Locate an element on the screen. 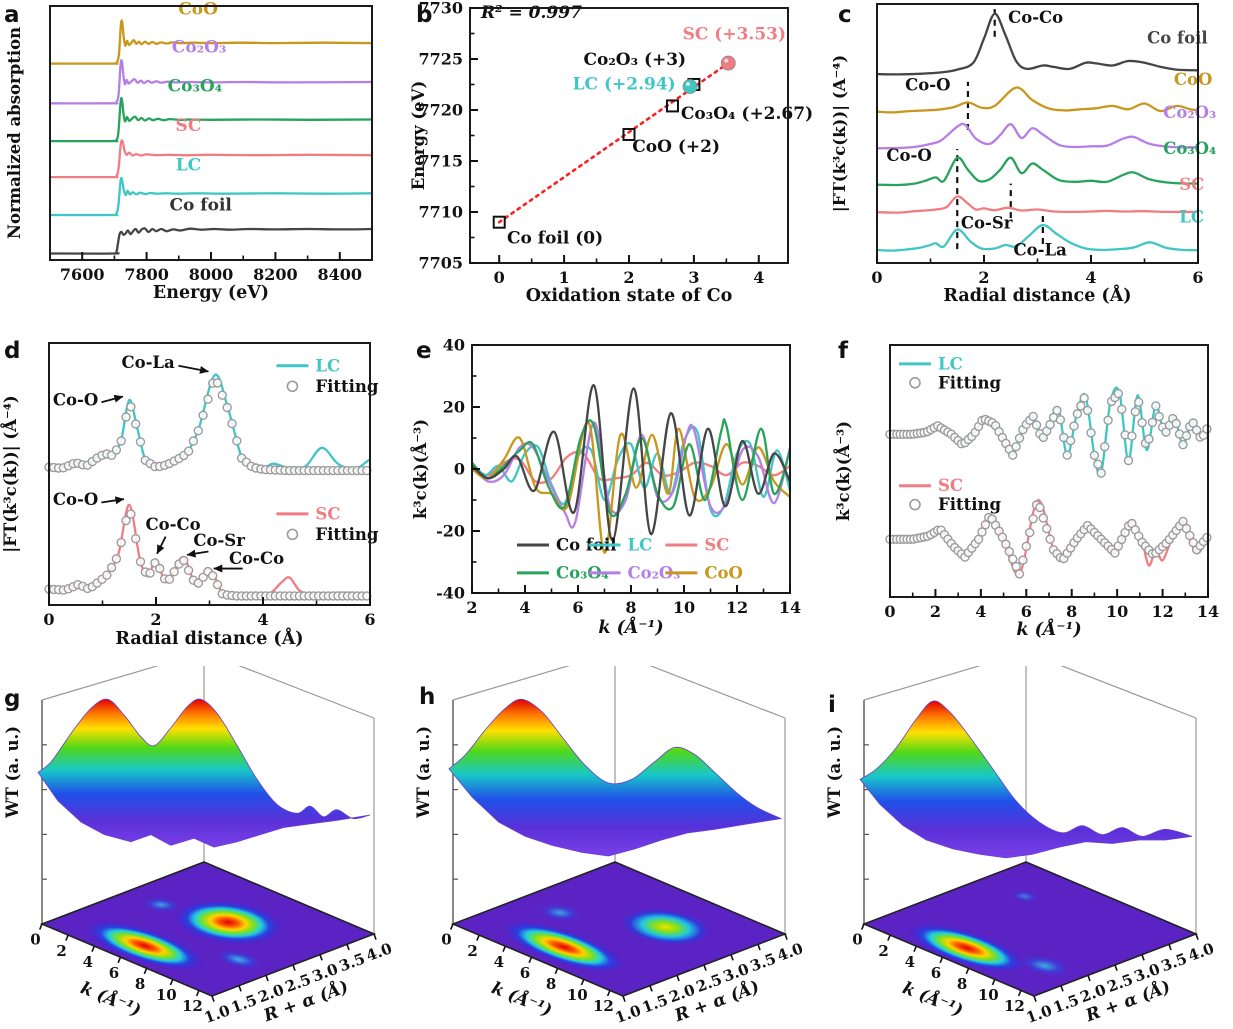 The width and height of the screenshot is (1233, 1029). panel-letter-c: c is located at coordinates (845, 15).